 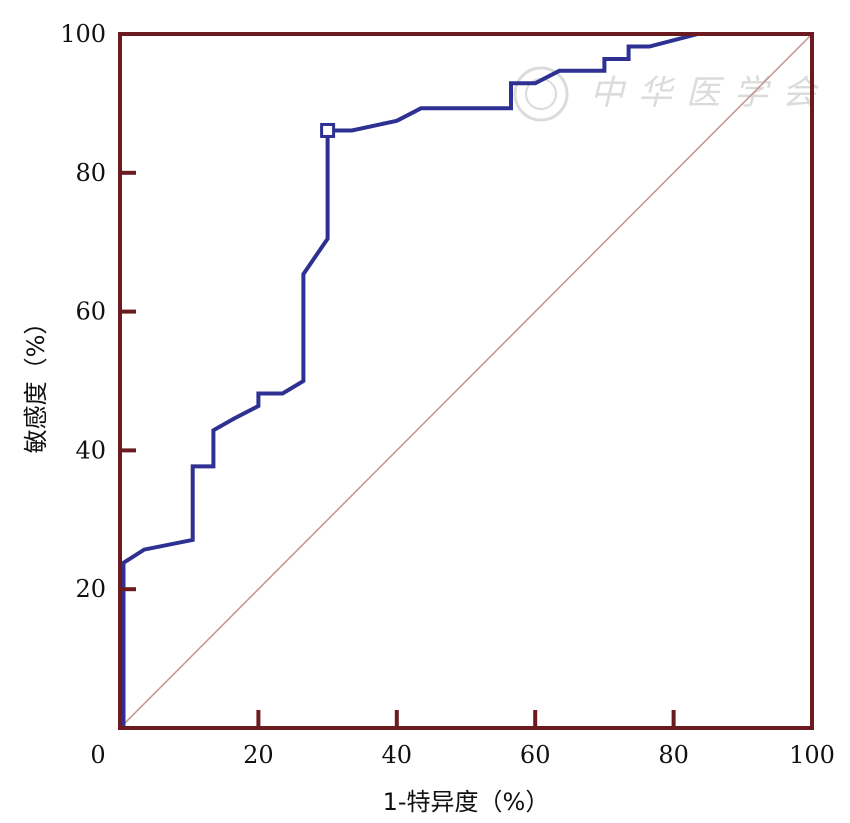 I want to click on x-tick-label: 40, so click(x=397, y=755).